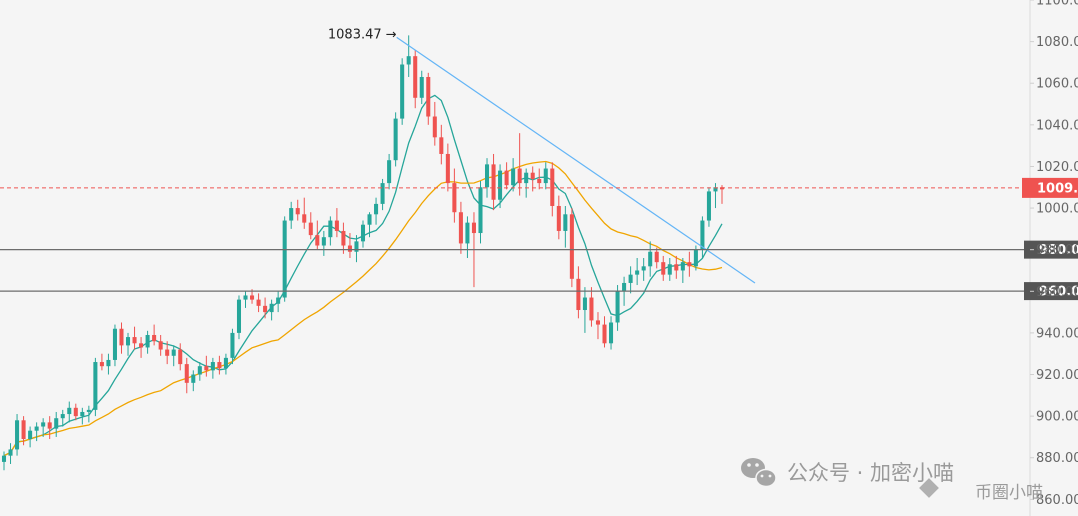 This screenshot has width=1078, height=516. Describe the element at coordinates (1057, 375) in the screenshot. I see `y-tick-label: 920.00` at that location.